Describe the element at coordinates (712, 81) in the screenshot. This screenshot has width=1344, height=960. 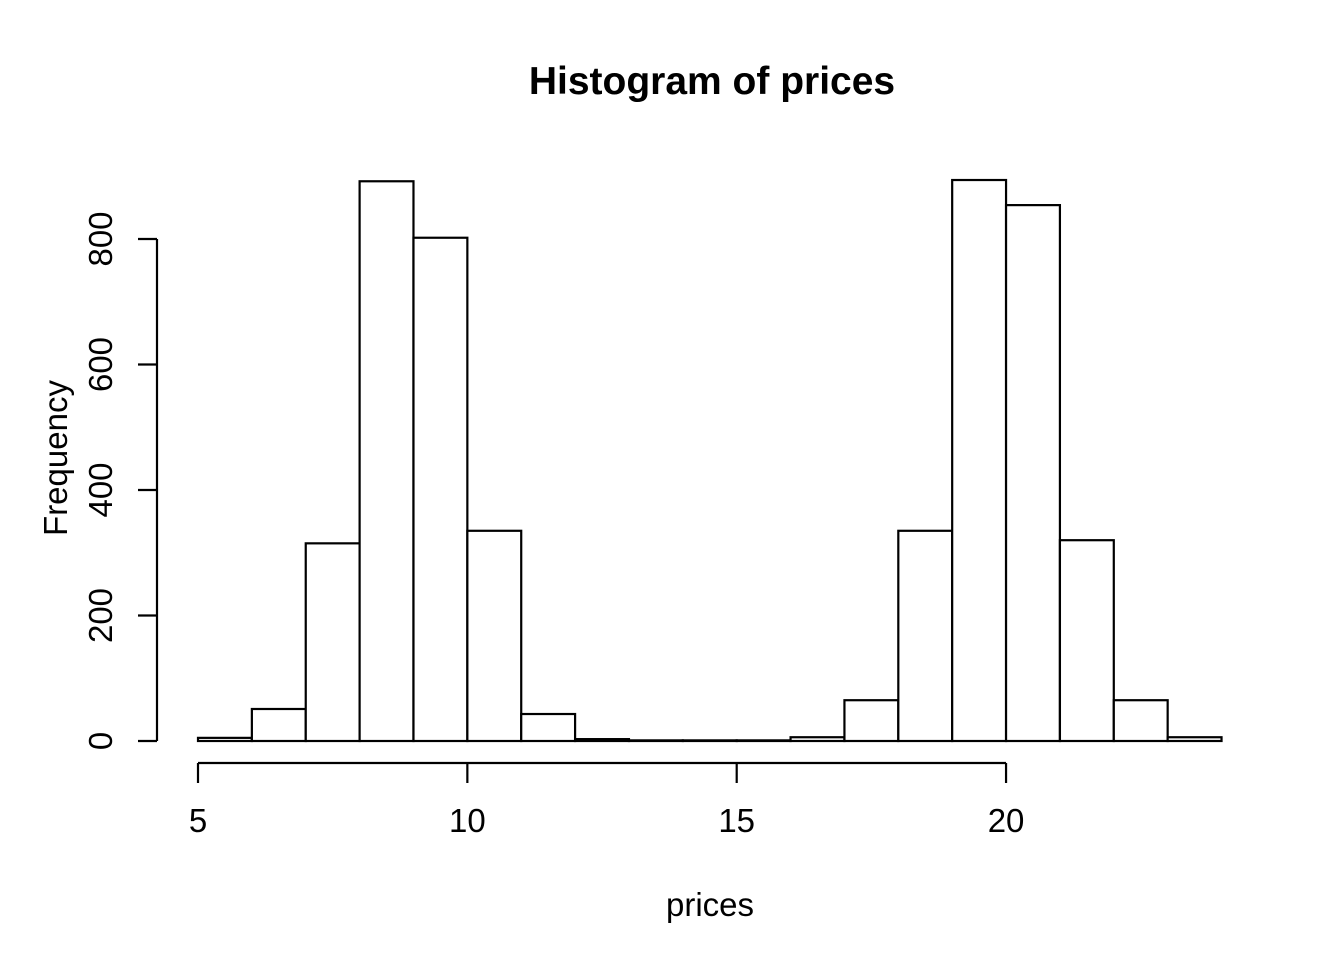
I see `chart-title: Histogram of prices` at that location.